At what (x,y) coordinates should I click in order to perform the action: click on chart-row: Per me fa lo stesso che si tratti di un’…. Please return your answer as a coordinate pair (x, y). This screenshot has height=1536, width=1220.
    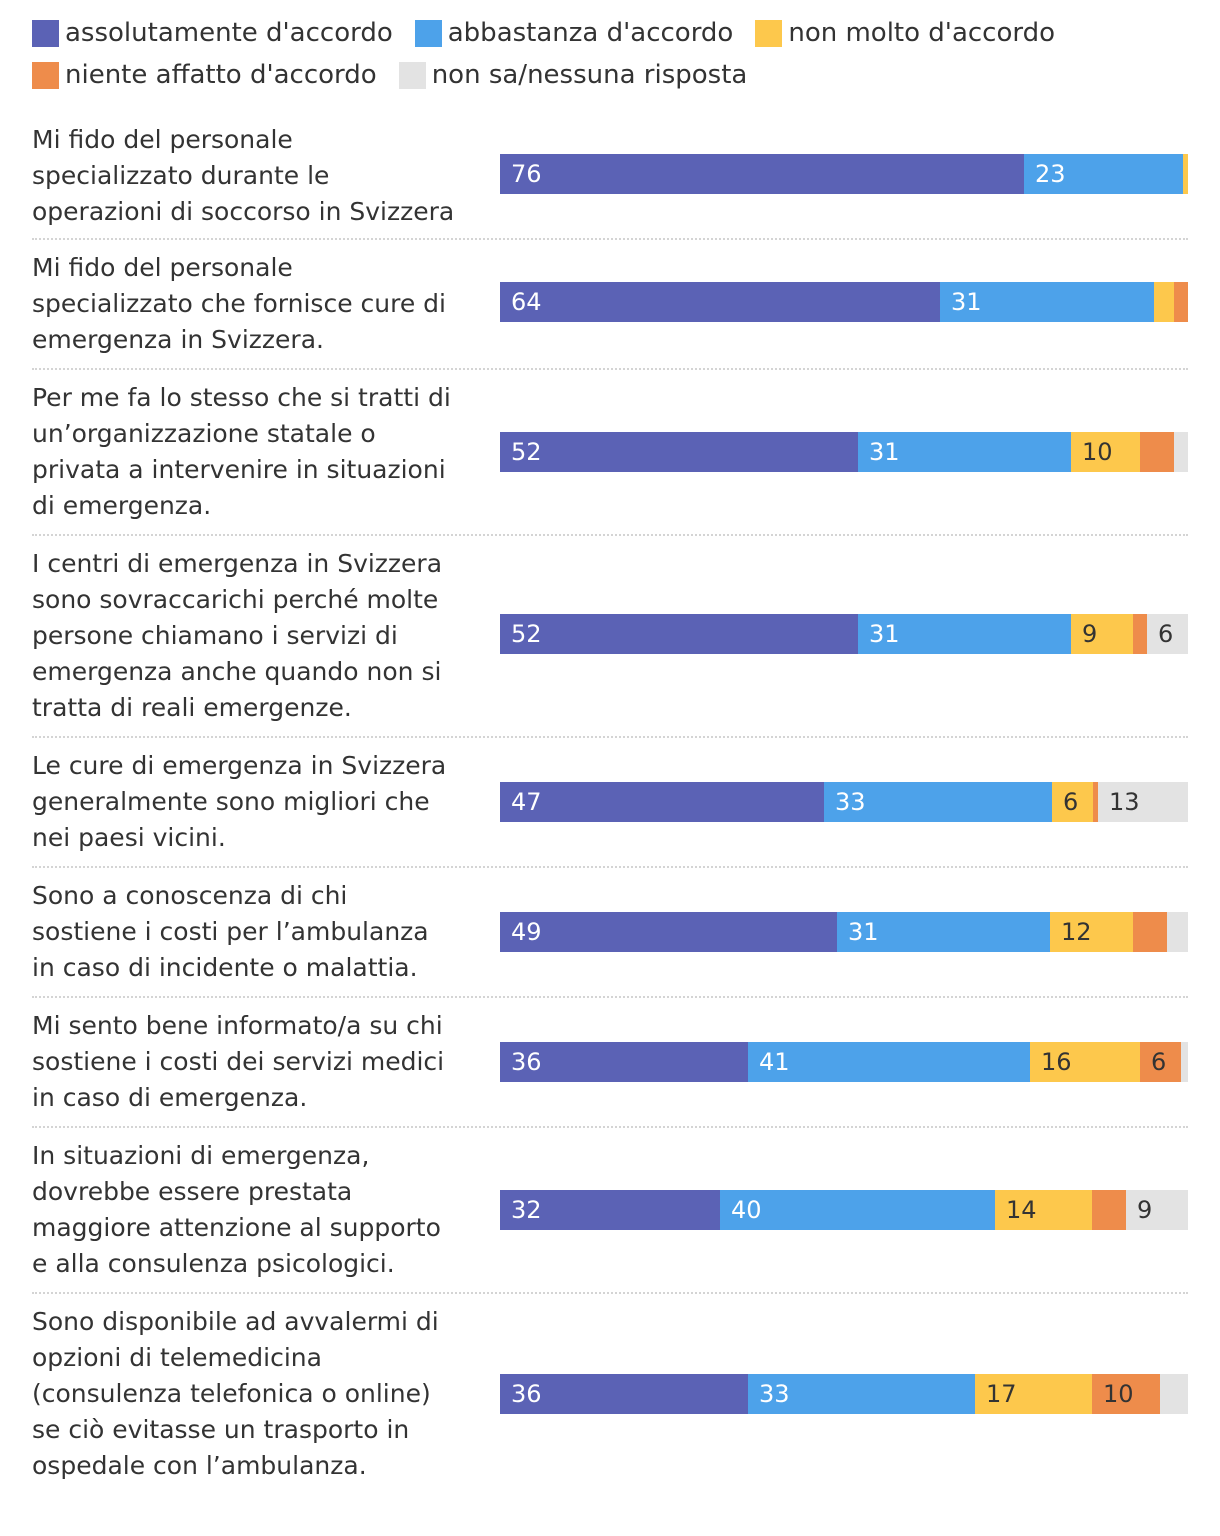
    Looking at the image, I should click on (610, 453).